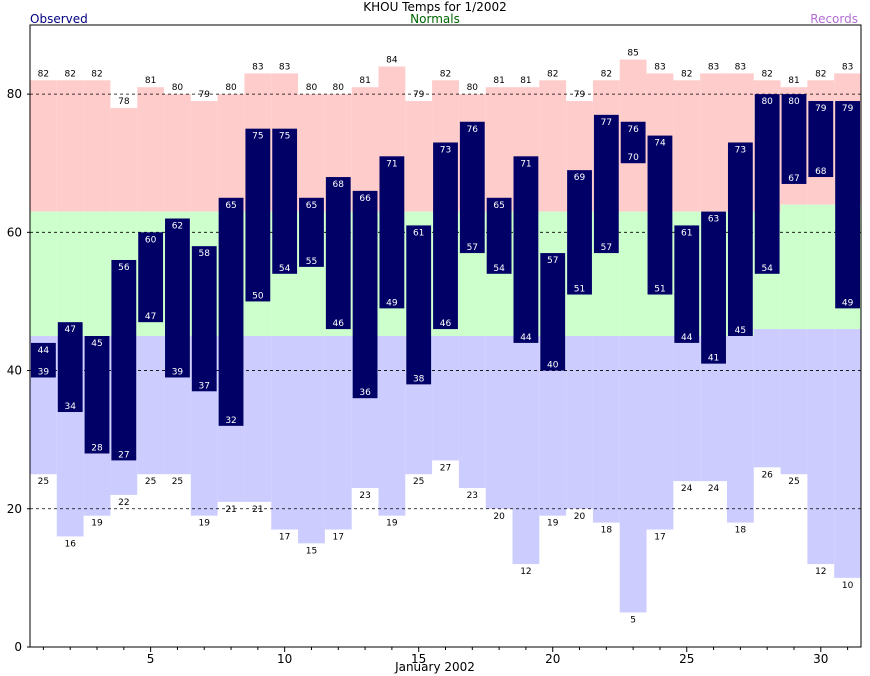 Image resolution: width=870 pixels, height=676 pixels. I want to click on record-low-label: 16, so click(70, 544).